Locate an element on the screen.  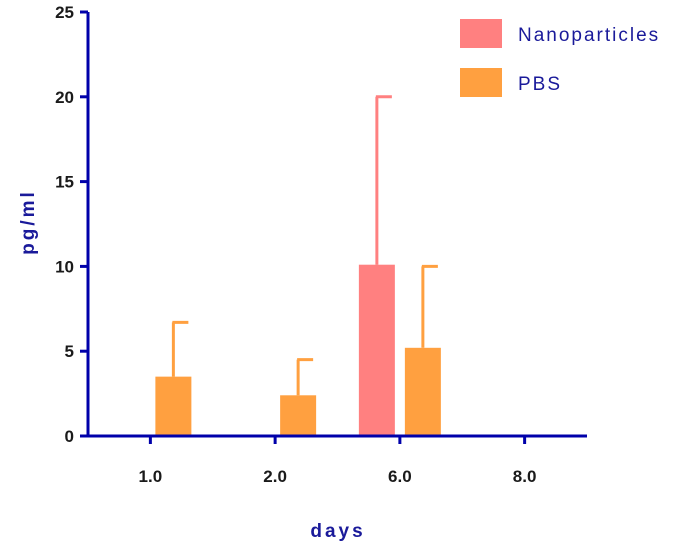
legend-label-nanoparticles: Nanoparticles is located at coordinates (589, 35).